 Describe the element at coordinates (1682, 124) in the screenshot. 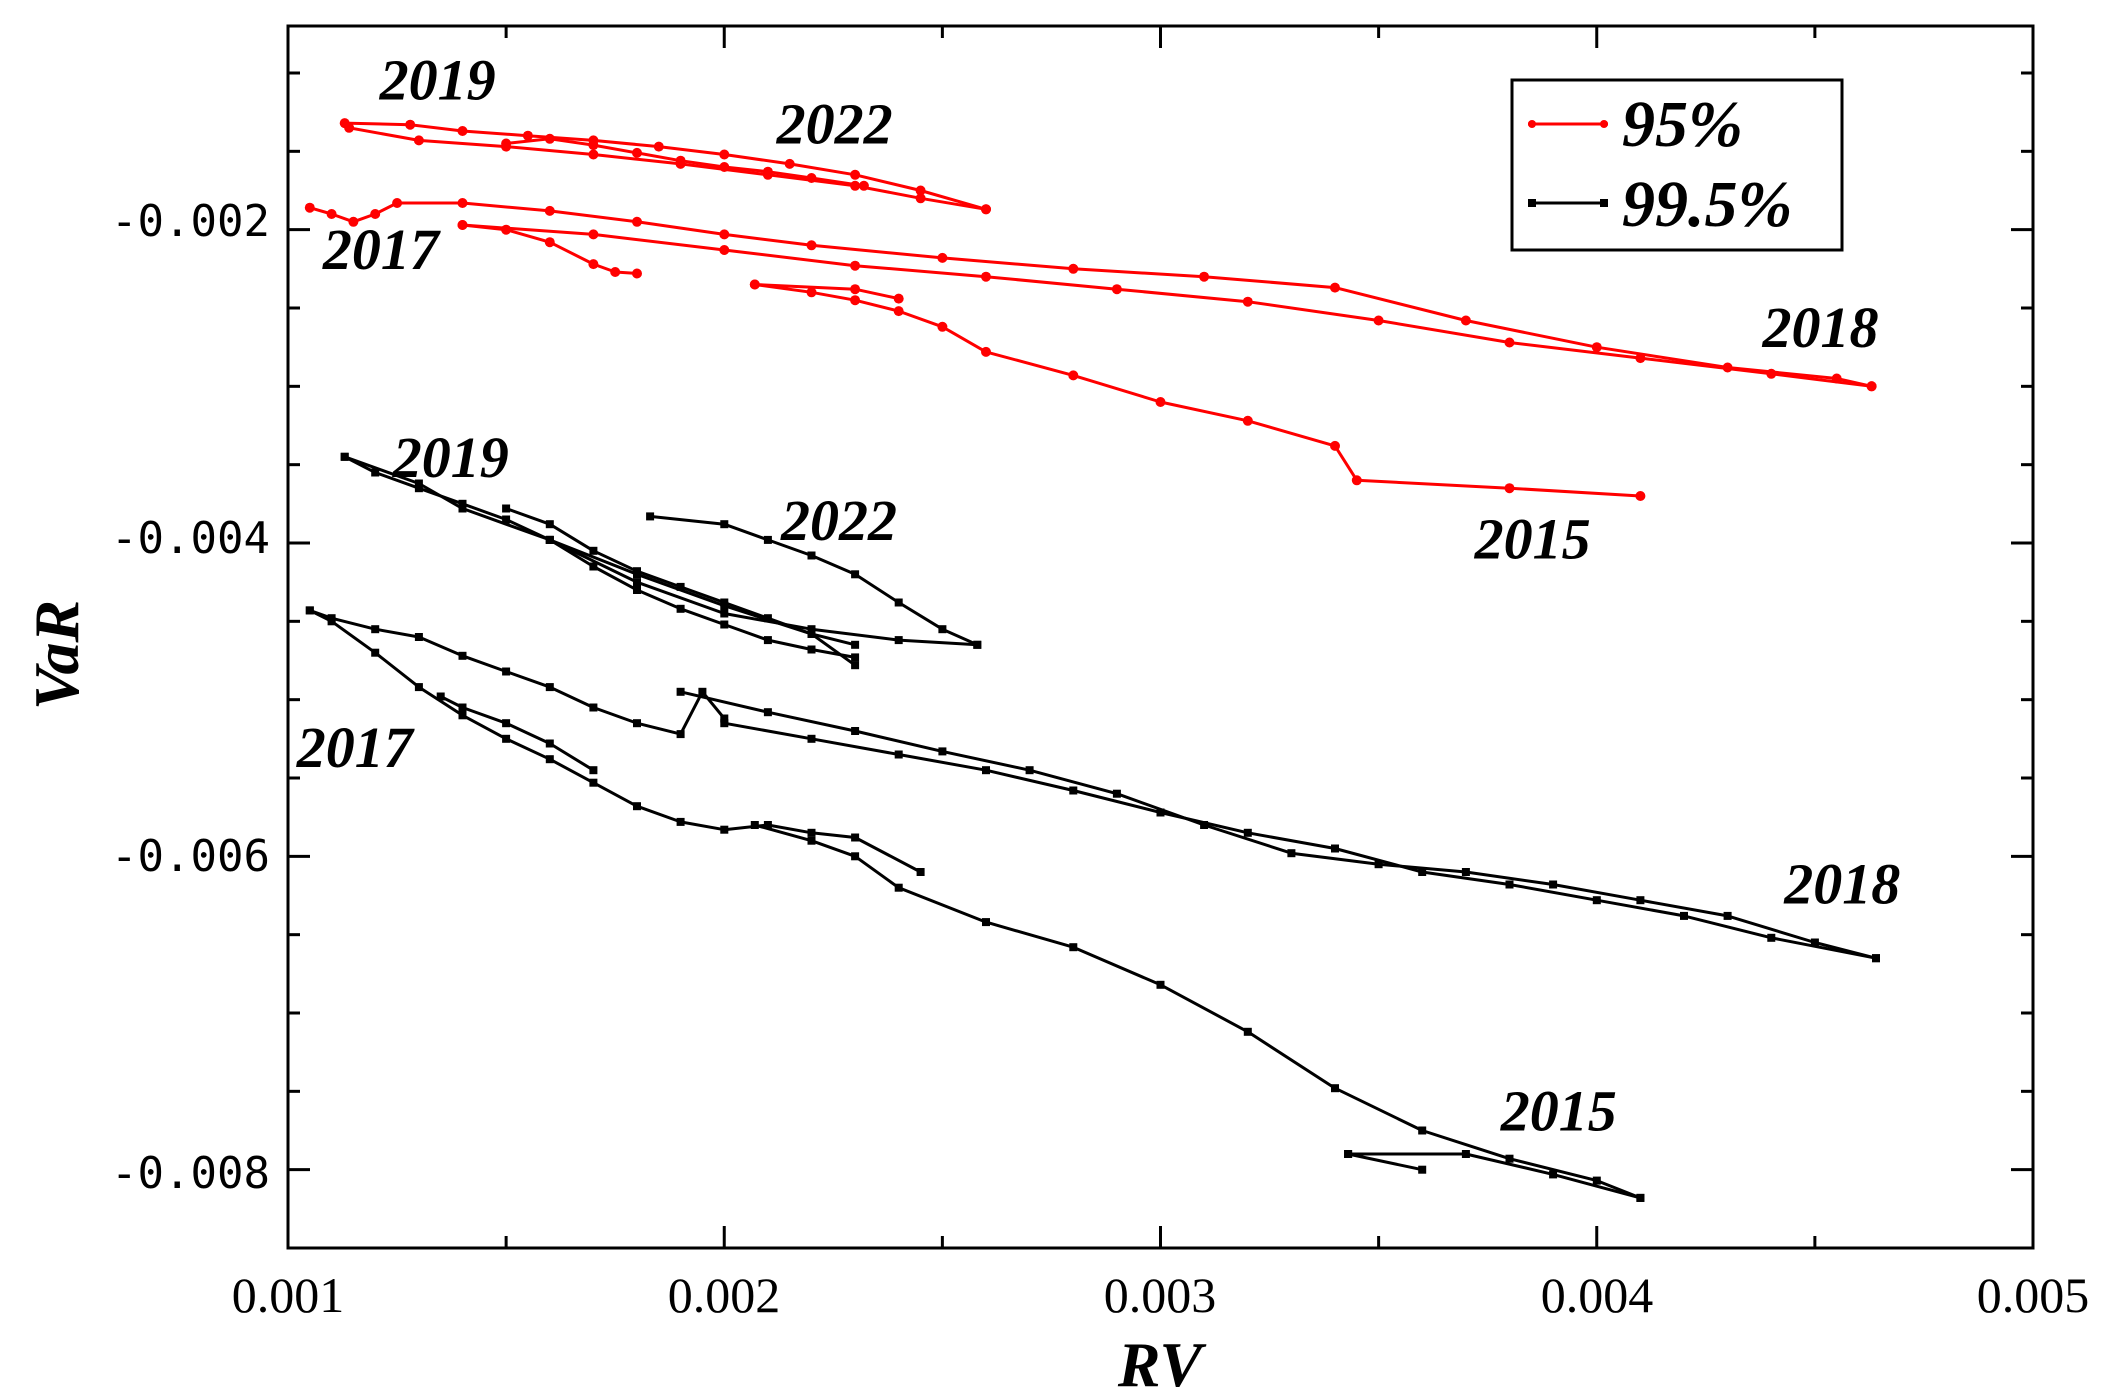

I see `legend-label-95: 95%` at that location.